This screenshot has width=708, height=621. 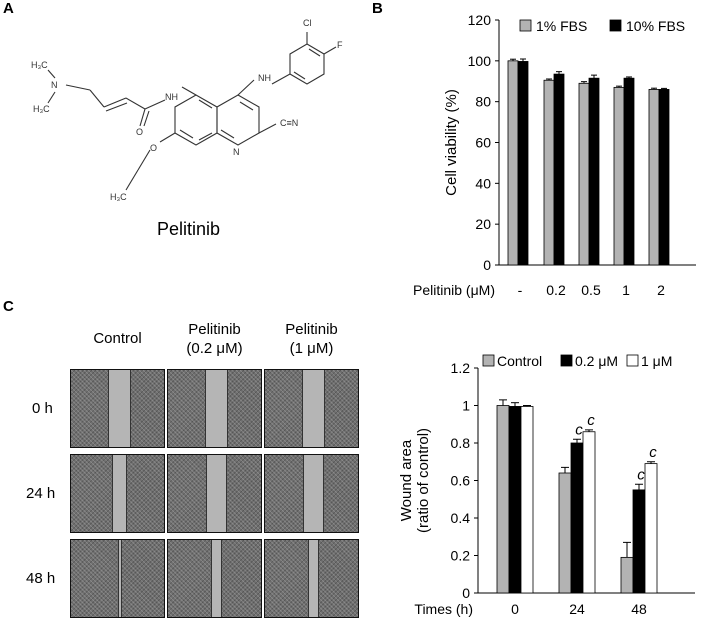 I want to click on legend-label: 10% FBS, so click(x=655, y=26).